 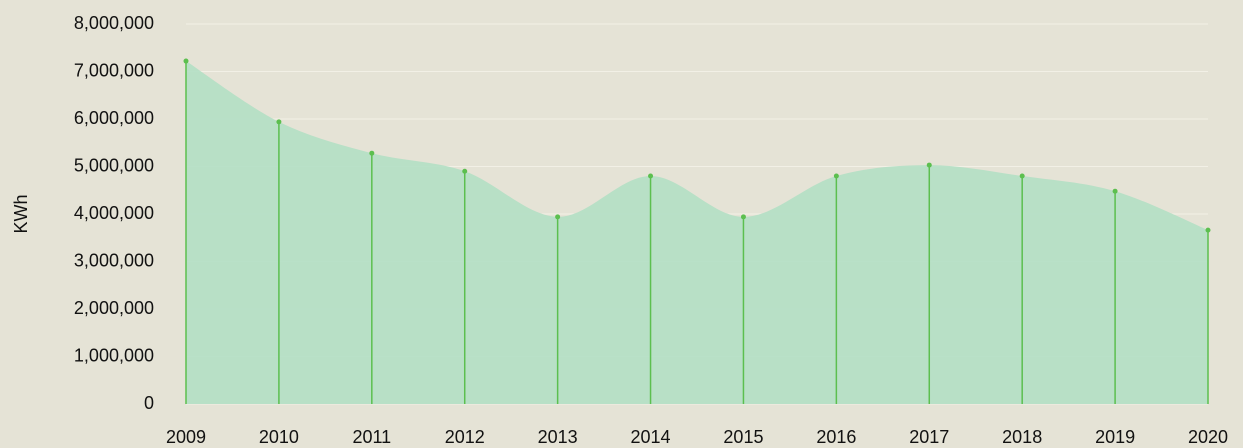 What do you see at coordinates (651, 437) in the screenshot?
I see `x-tick-label: 2014` at bounding box center [651, 437].